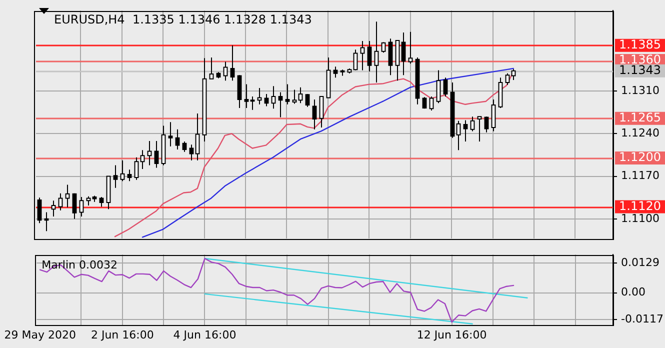 The height and width of the screenshot is (348, 665). What do you see at coordinates (183, 19) in the screenshot?
I see `chart-title: EURUSD,H4 1.1335 1.1346 1.1328 1.1343` at bounding box center [183, 19].